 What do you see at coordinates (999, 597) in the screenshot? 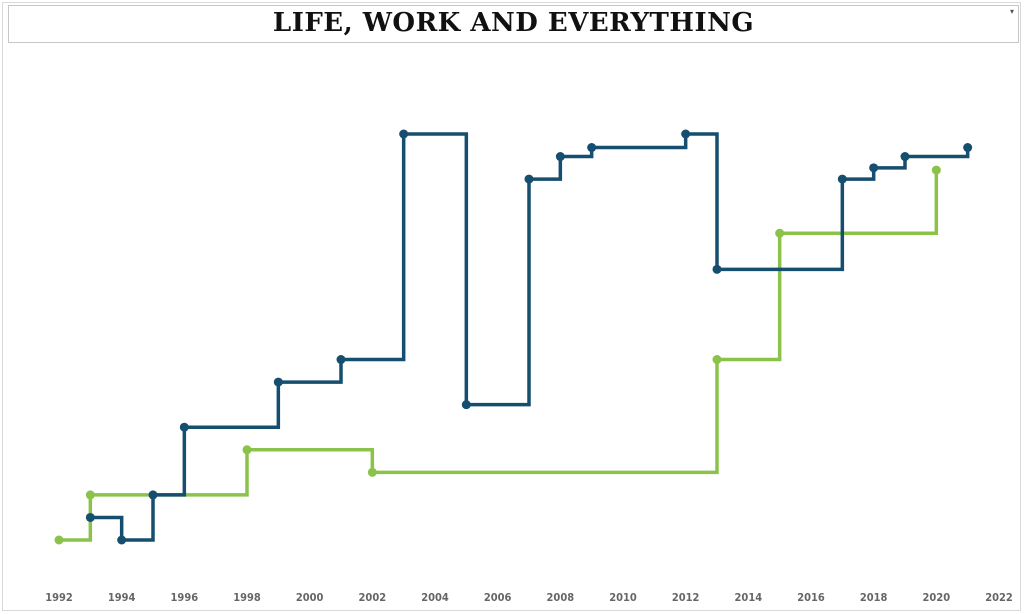
I see `x-tick-label: 2022` at bounding box center [999, 597].